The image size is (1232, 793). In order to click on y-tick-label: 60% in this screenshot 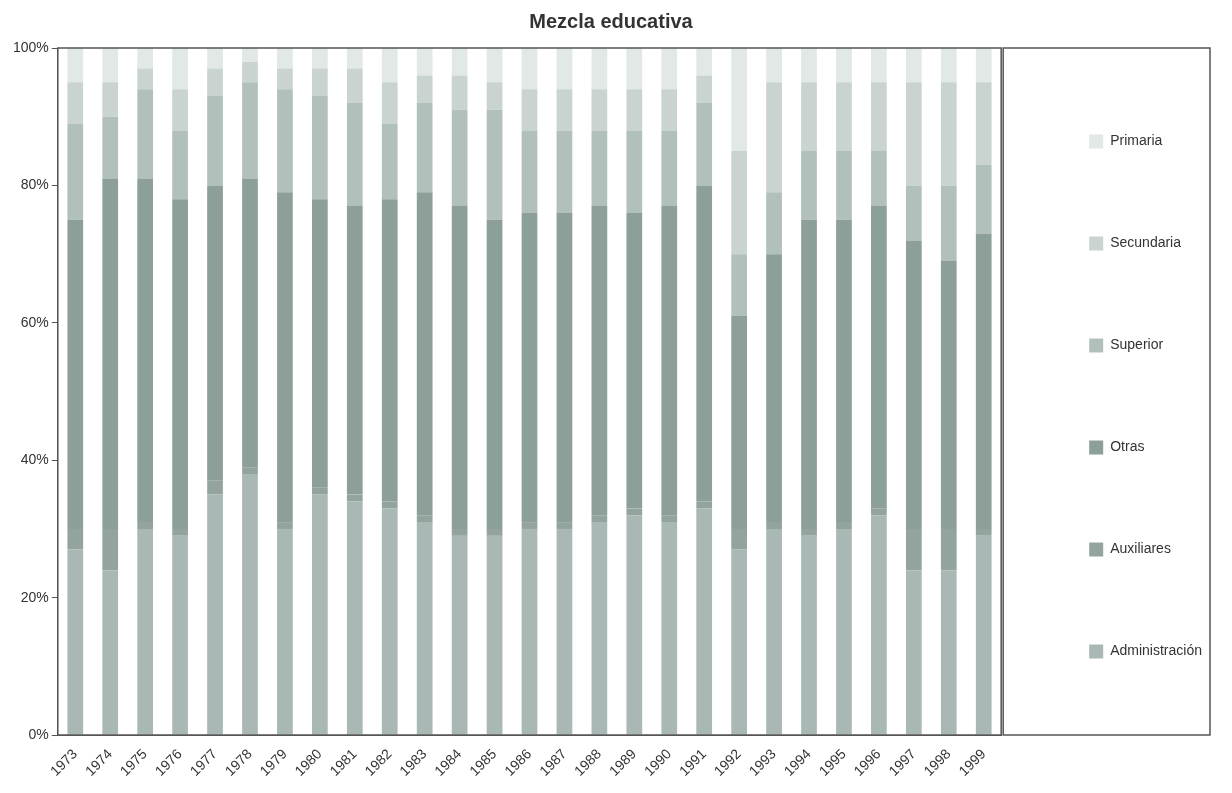, I will do `click(34, 321)`.